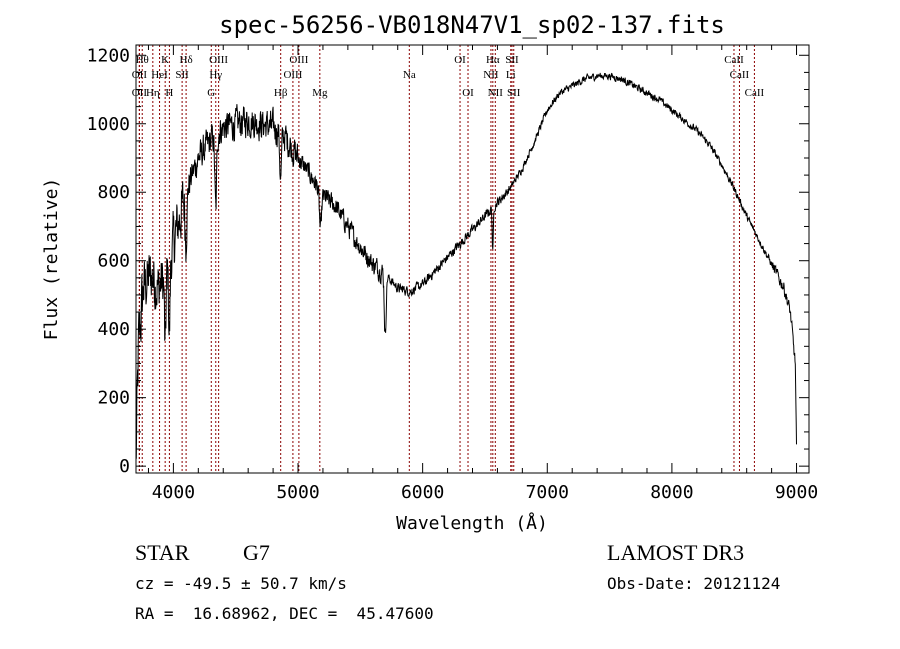 The height and width of the screenshot is (649, 900). Describe the element at coordinates (124, 466) in the screenshot. I see `y-tick-label: 0` at that location.